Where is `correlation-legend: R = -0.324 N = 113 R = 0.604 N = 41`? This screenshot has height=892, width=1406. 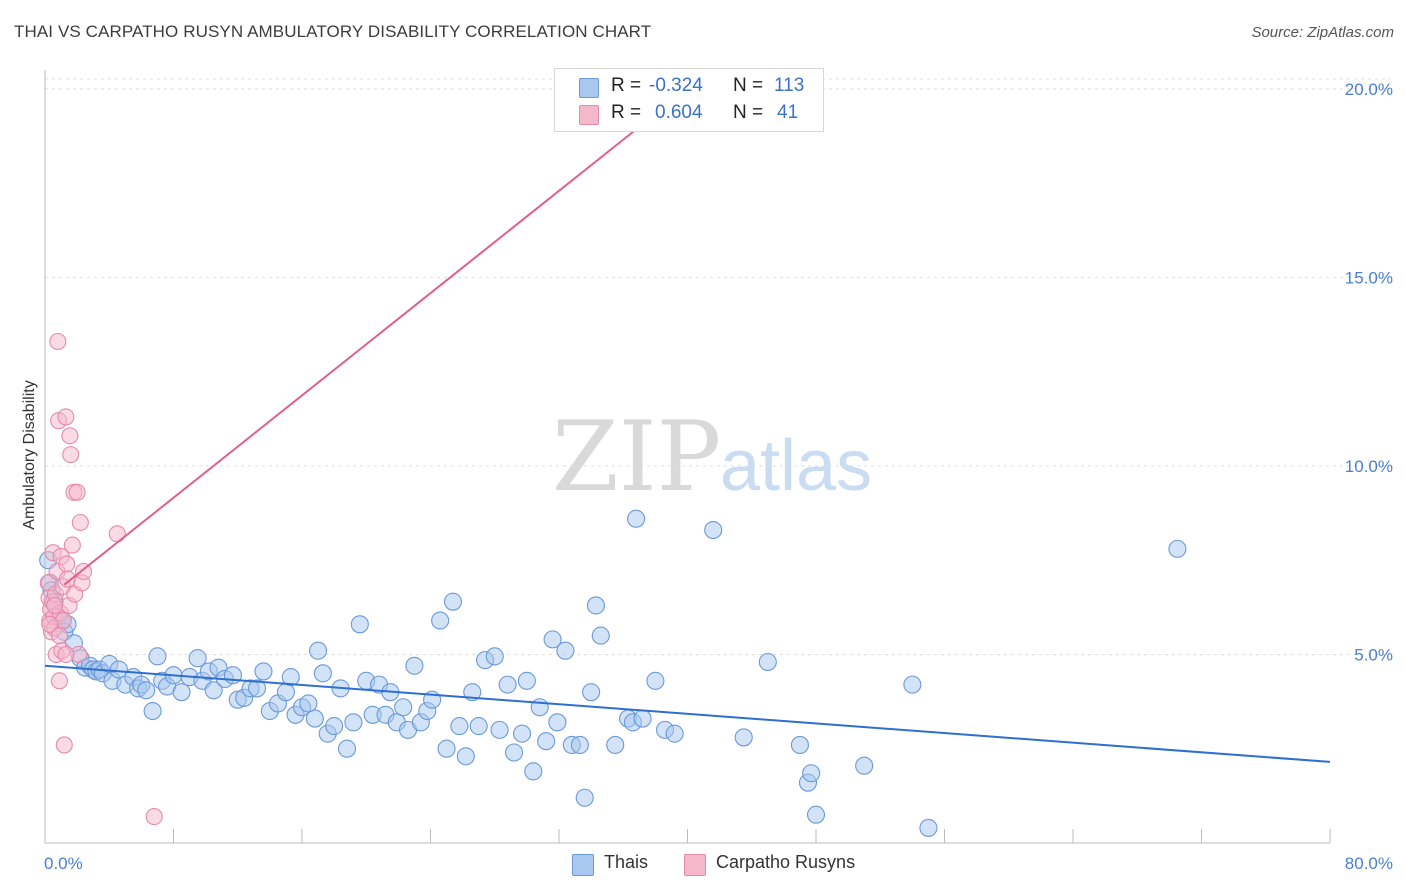 correlation-legend: R = -0.324 N = 113 R = 0.604 N = 41 is located at coordinates (689, 100).